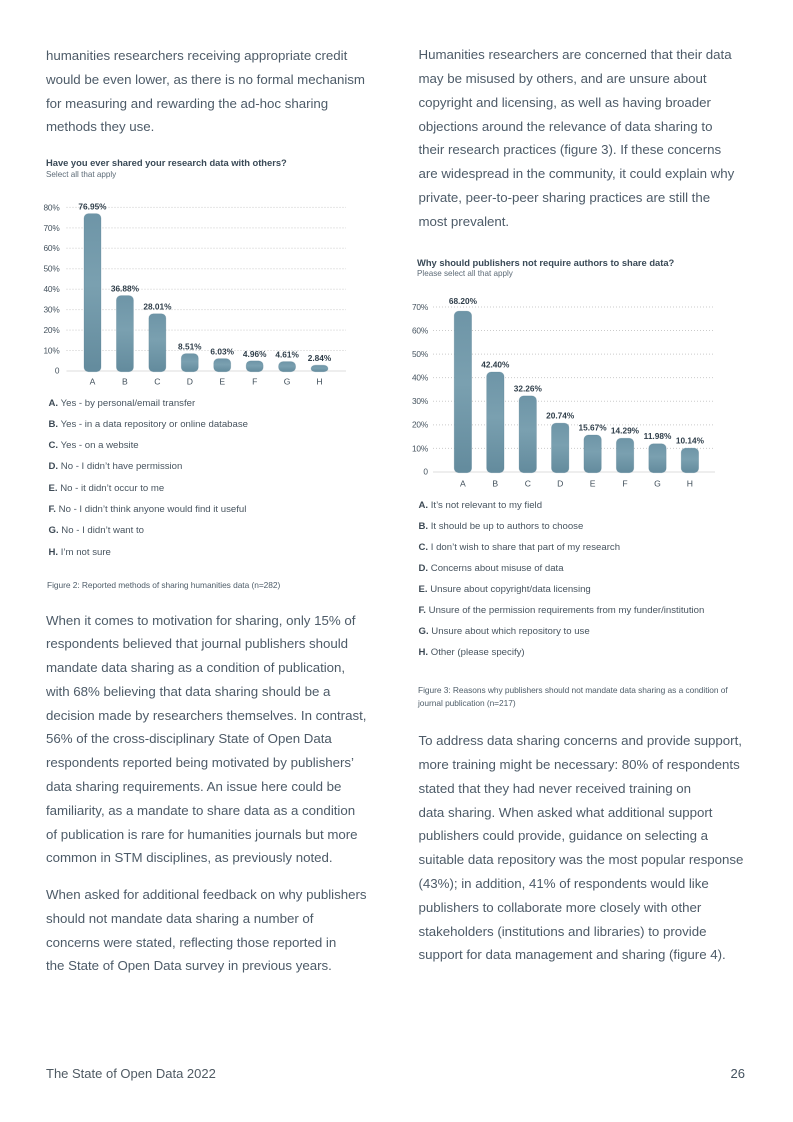 This screenshot has width=793, height=1122. What do you see at coordinates (255, 354) in the screenshot?
I see `svg-text: 4.96%` at bounding box center [255, 354].